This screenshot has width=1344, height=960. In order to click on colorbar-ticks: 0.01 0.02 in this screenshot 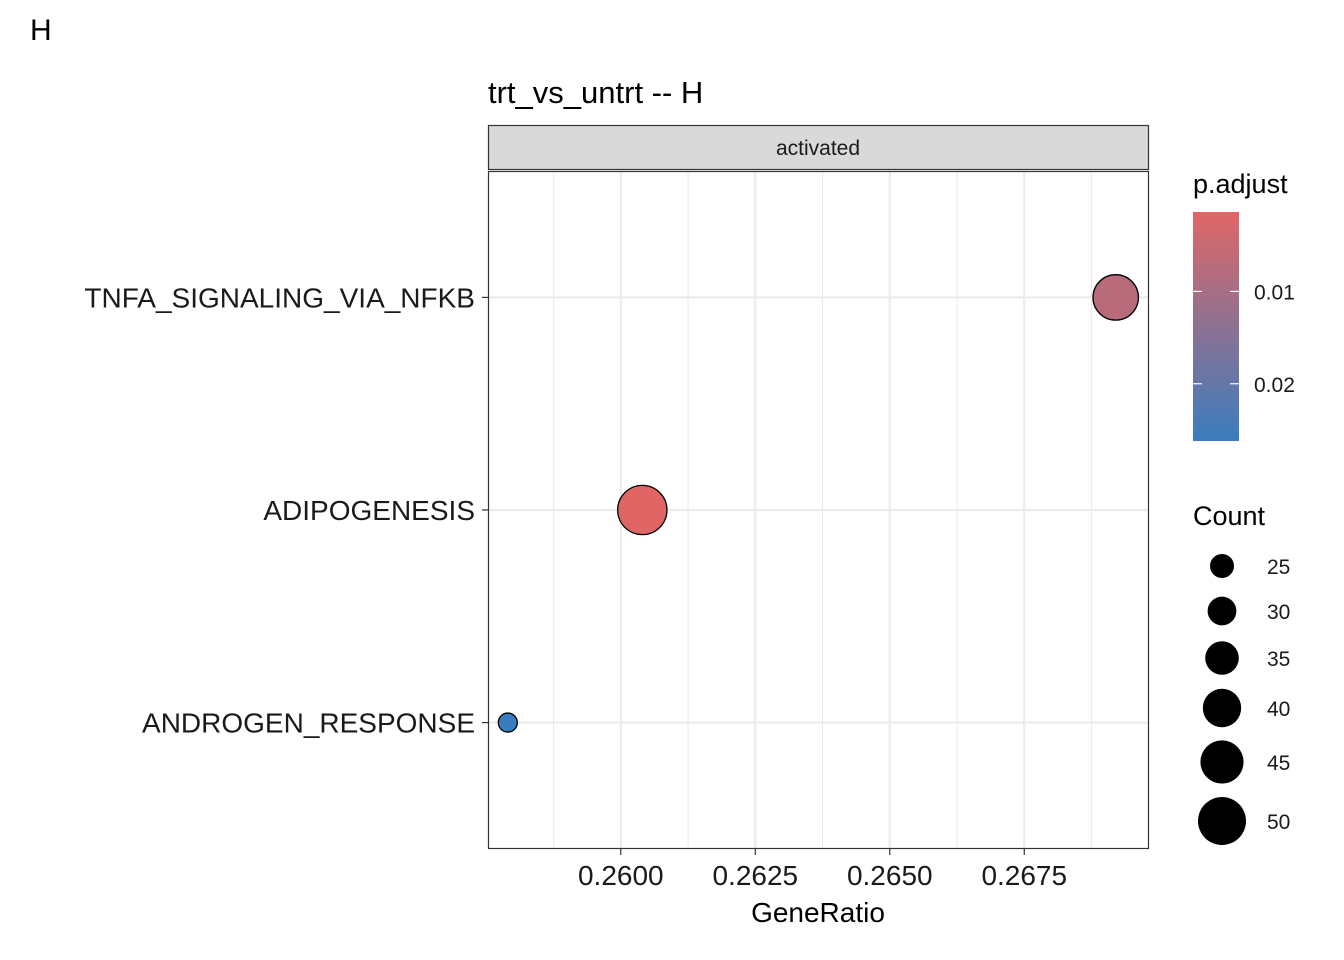, I will do `click(1244, 339)`.